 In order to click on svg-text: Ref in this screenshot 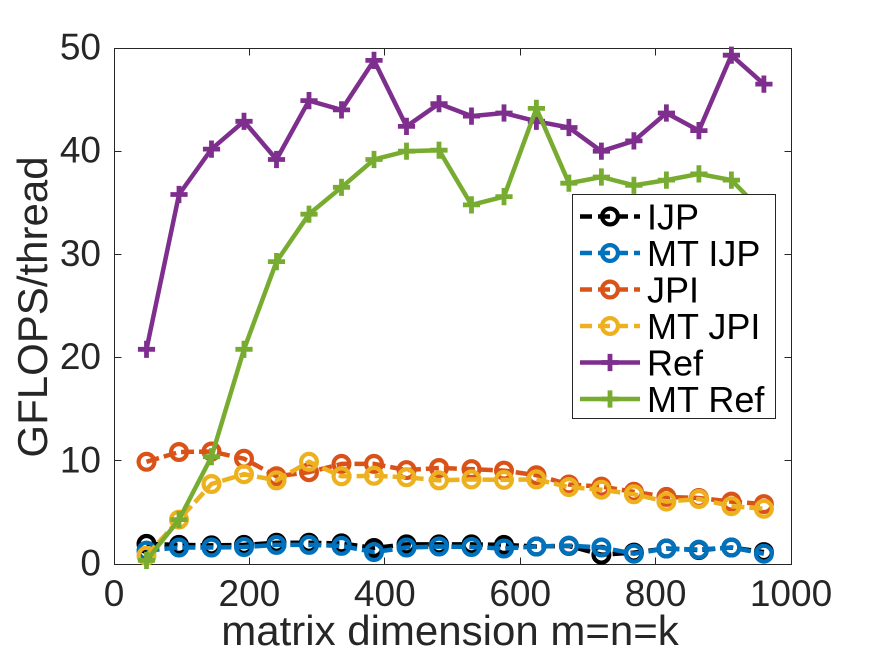, I will do `click(675, 363)`.